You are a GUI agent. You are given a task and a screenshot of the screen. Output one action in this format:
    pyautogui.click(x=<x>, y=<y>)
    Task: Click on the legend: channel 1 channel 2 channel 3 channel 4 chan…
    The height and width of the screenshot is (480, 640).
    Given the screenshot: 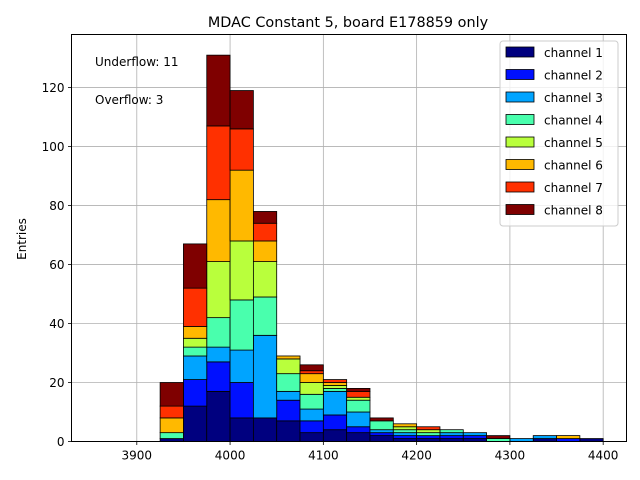 What is the action you would take?
    pyautogui.click(x=559, y=133)
    